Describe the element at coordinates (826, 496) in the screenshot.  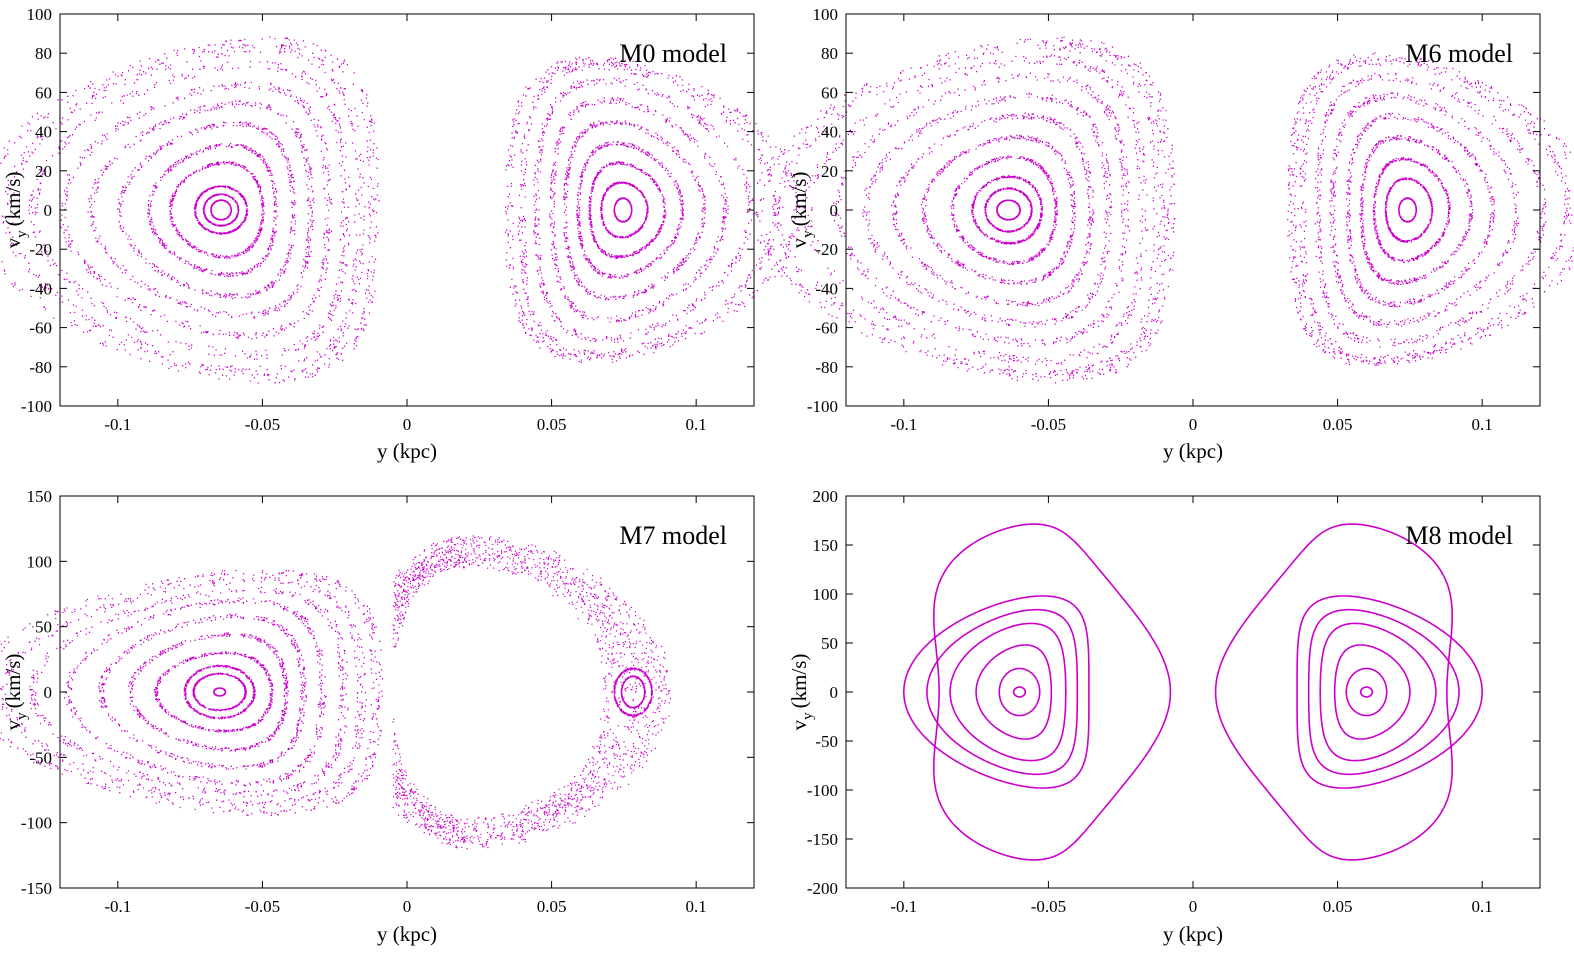
I see `y-tick-label: 200` at that location.